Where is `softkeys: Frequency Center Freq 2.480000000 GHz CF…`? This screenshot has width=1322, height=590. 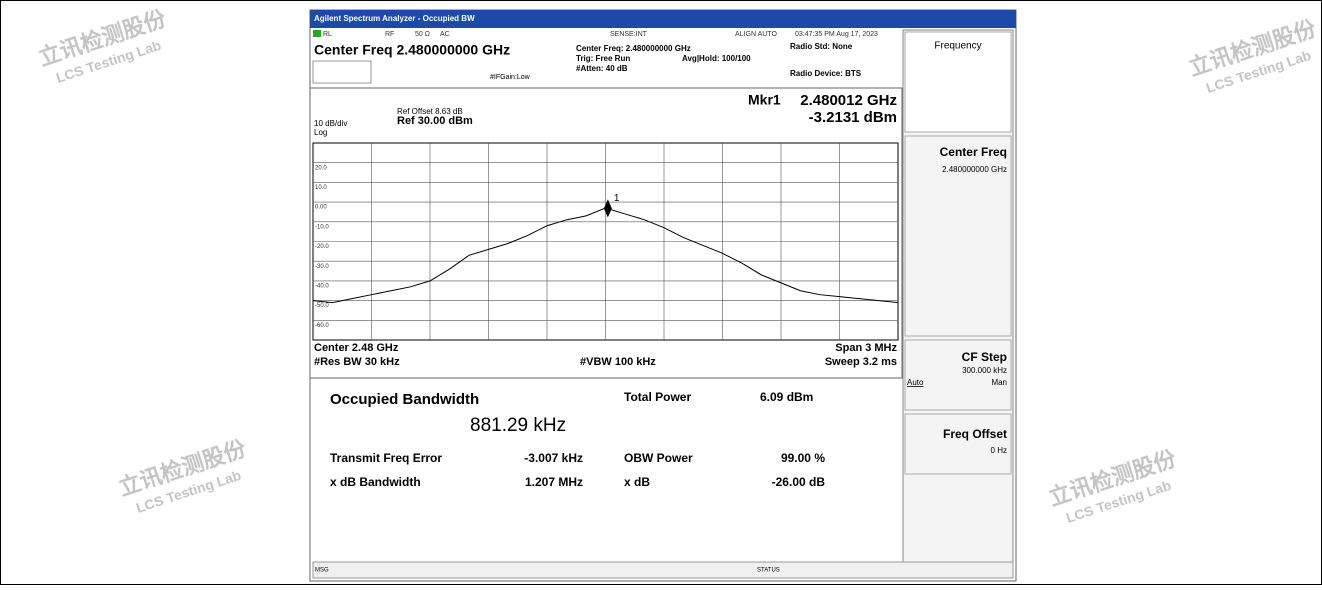 softkeys: Frequency Center Freq 2.480000000 GHz CF… is located at coordinates (958, 253).